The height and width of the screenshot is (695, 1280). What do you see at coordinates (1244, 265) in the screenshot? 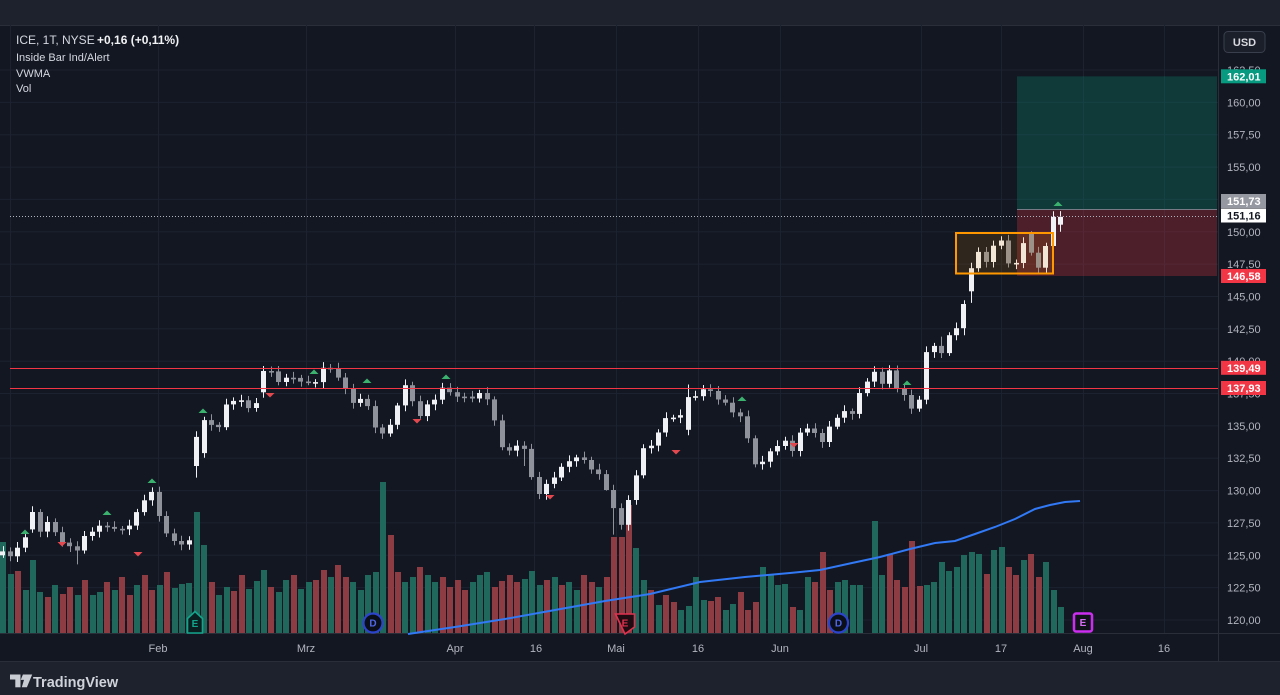
I see `svg-text: 147,50` at bounding box center [1244, 265].